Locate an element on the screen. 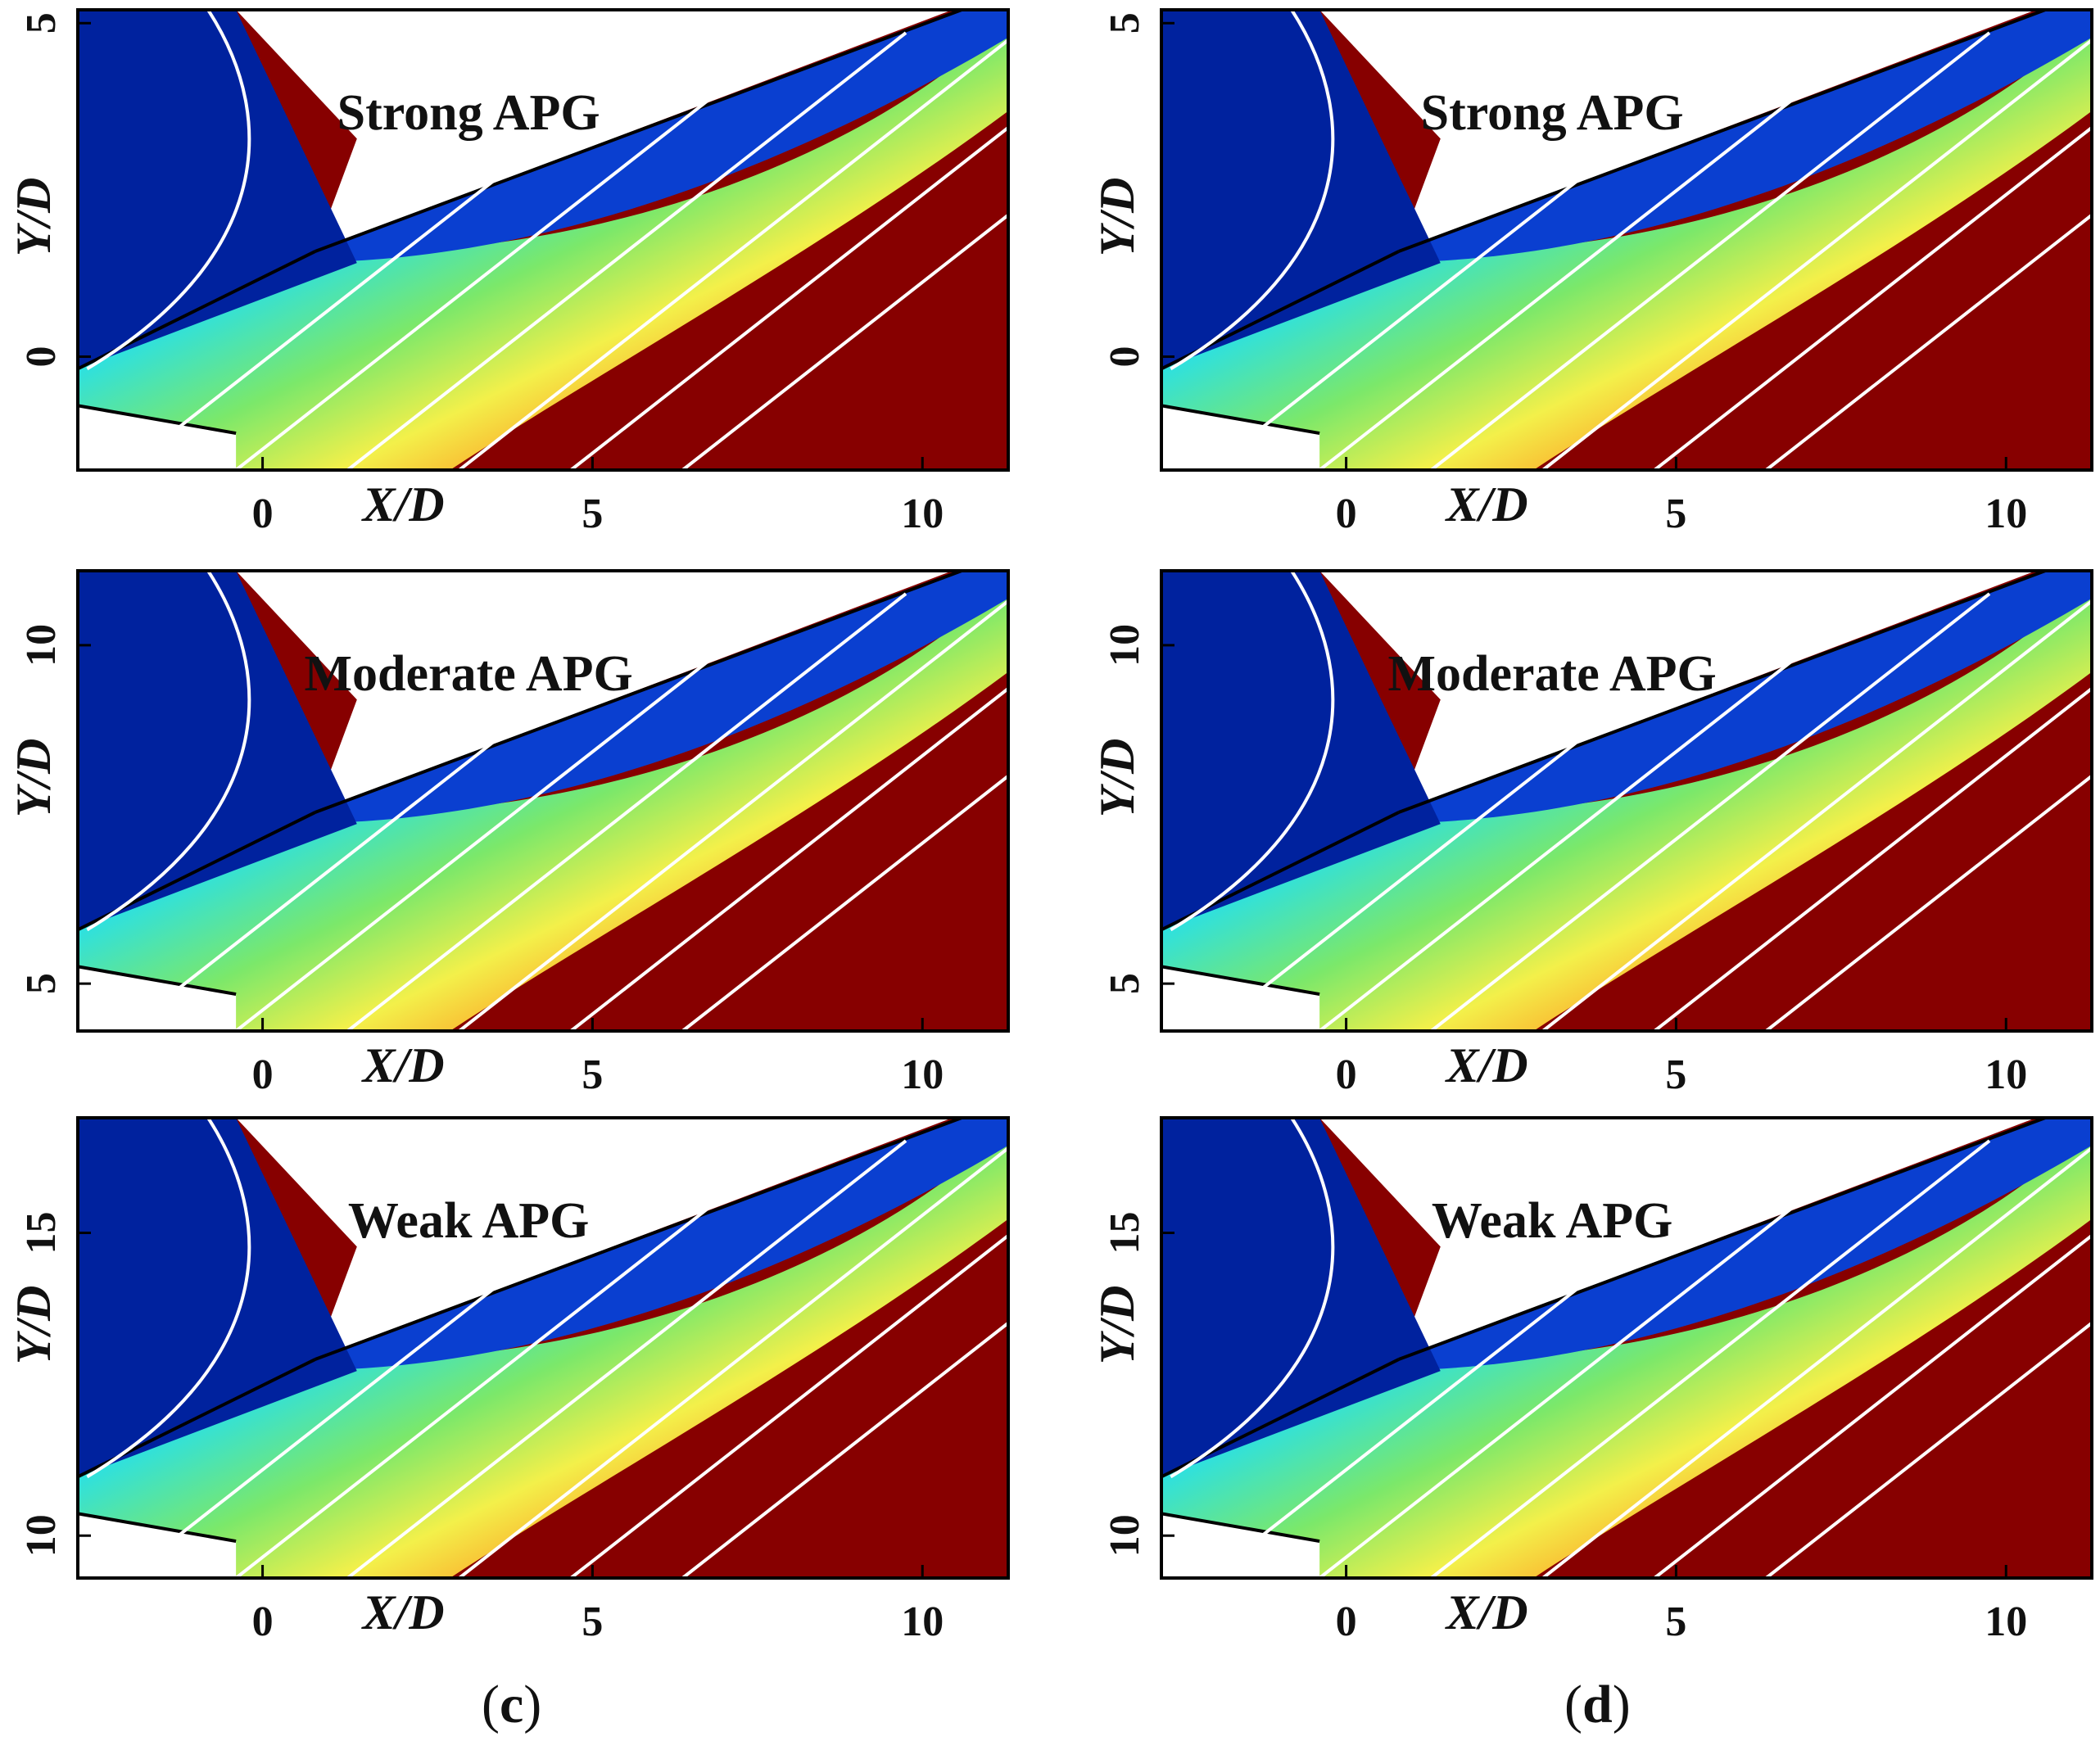 Image resolution: width=2100 pixels, height=1759 pixels. contour-panel-d-2: 0 5 10 10 15 X/D Y/D Weak APG is located at coordinates (1591, 1380).